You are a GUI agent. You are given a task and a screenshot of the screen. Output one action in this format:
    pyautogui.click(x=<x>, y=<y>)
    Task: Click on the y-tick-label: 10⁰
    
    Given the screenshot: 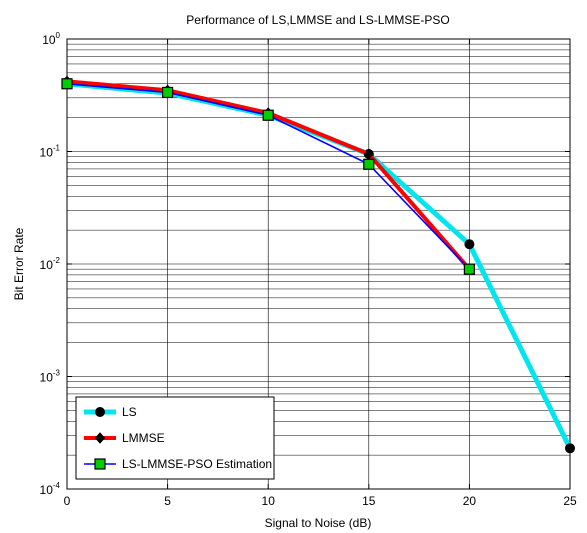 What is the action you would take?
    pyautogui.click(x=51, y=39)
    